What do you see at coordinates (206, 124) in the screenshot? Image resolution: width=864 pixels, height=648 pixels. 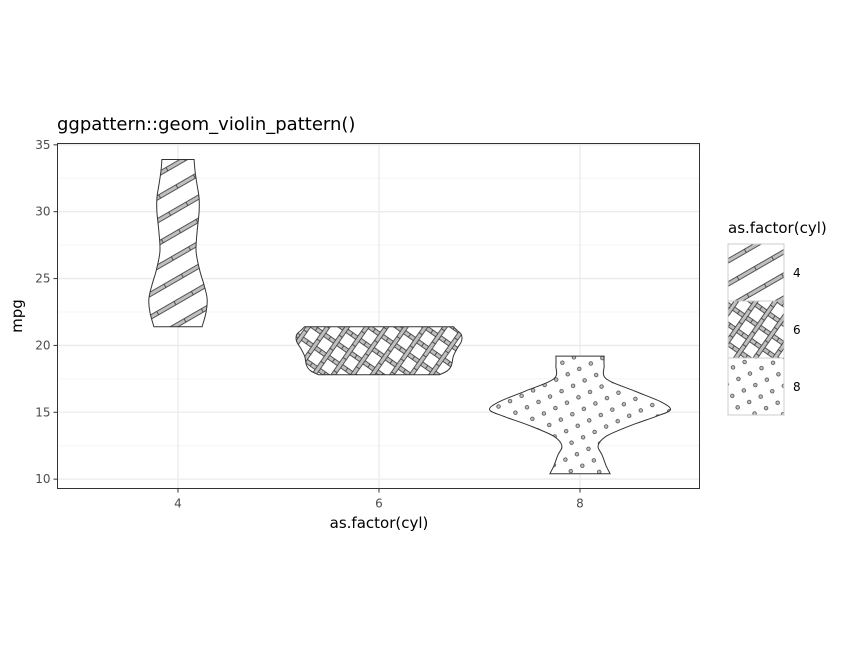 I see `chart-title: ggpattern::geom_violin_pattern()` at bounding box center [206, 124].